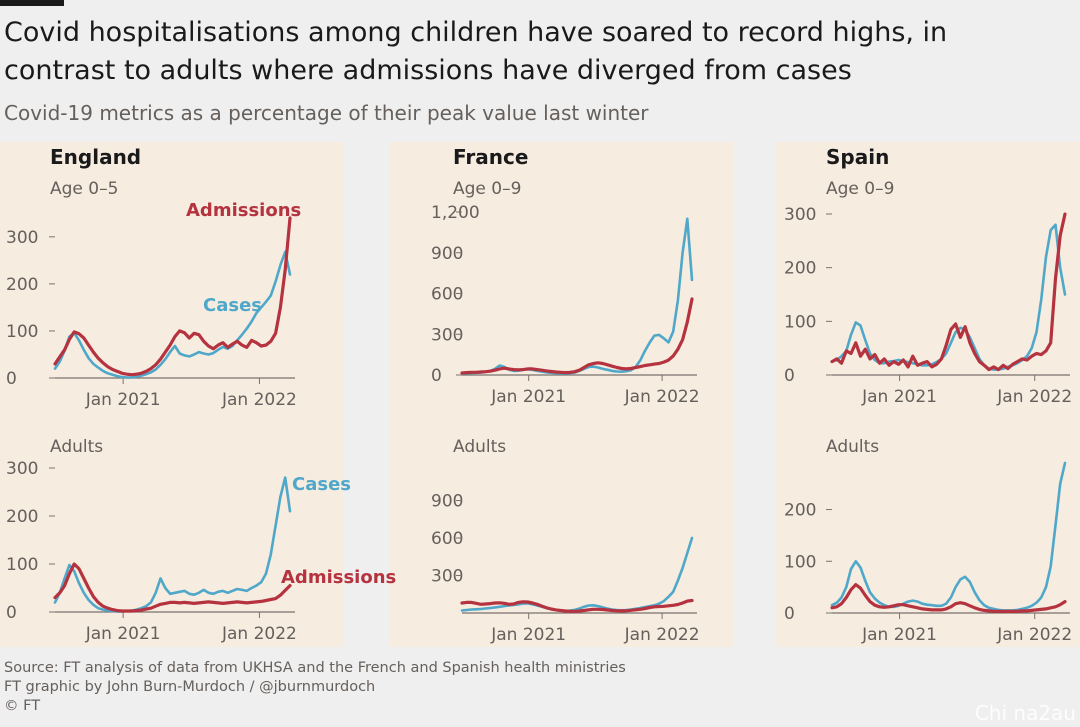  I want to click on group-label: Age 0–5, so click(84, 189).